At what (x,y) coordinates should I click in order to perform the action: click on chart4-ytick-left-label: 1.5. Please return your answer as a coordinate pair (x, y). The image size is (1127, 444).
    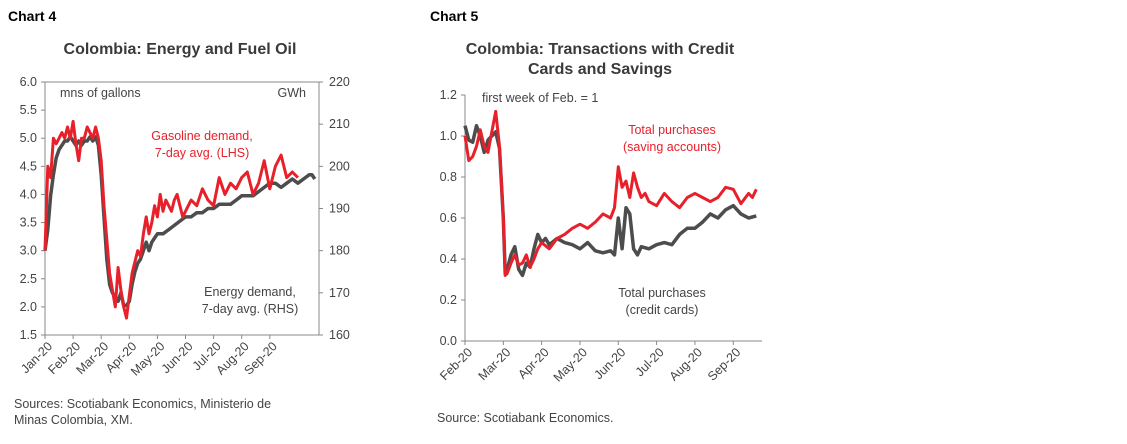
    Looking at the image, I should click on (28, 335).